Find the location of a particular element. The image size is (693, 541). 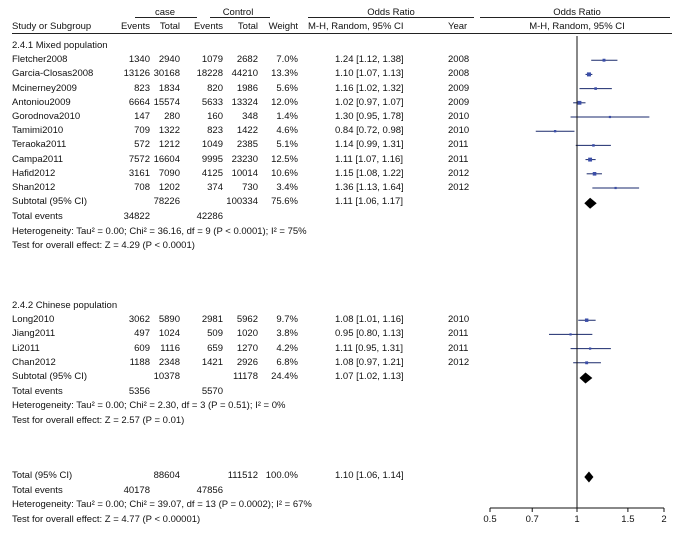

header-weight: Weight is located at coordinates (283, 26).